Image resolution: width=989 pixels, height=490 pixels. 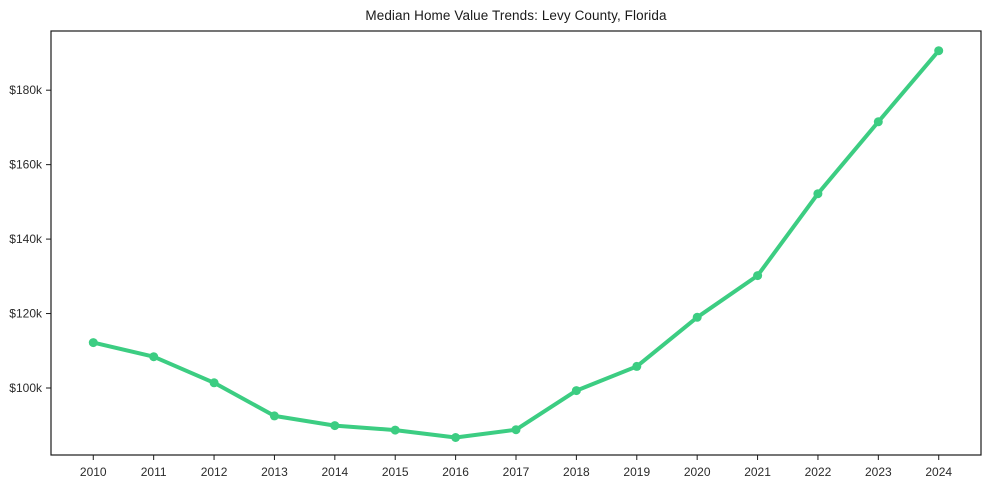 What do you see at coordinates (26, 314) in the screenshot?
I see `y-axis-tick-label: $120k` at bounding box center [26, 314].